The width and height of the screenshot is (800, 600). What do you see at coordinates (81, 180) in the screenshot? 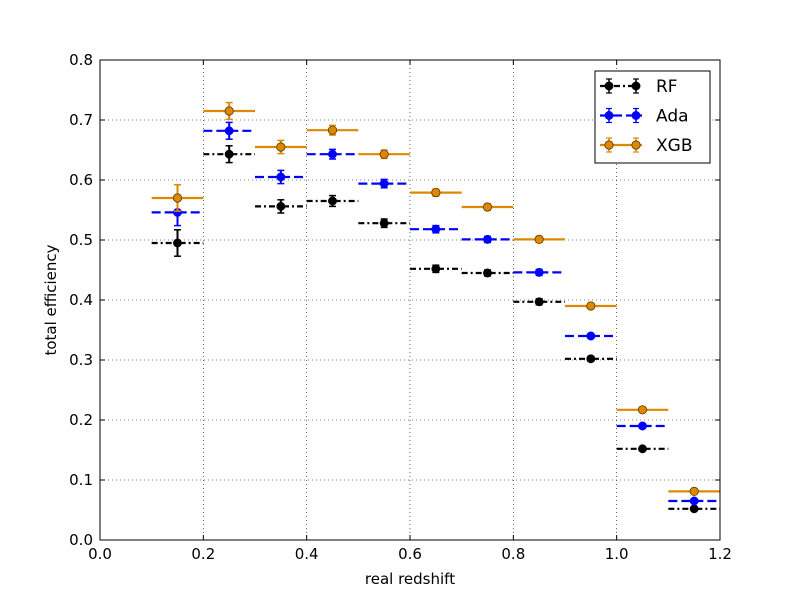
I see `y-tick-label: 0.6` at bounding box center [81, 180].